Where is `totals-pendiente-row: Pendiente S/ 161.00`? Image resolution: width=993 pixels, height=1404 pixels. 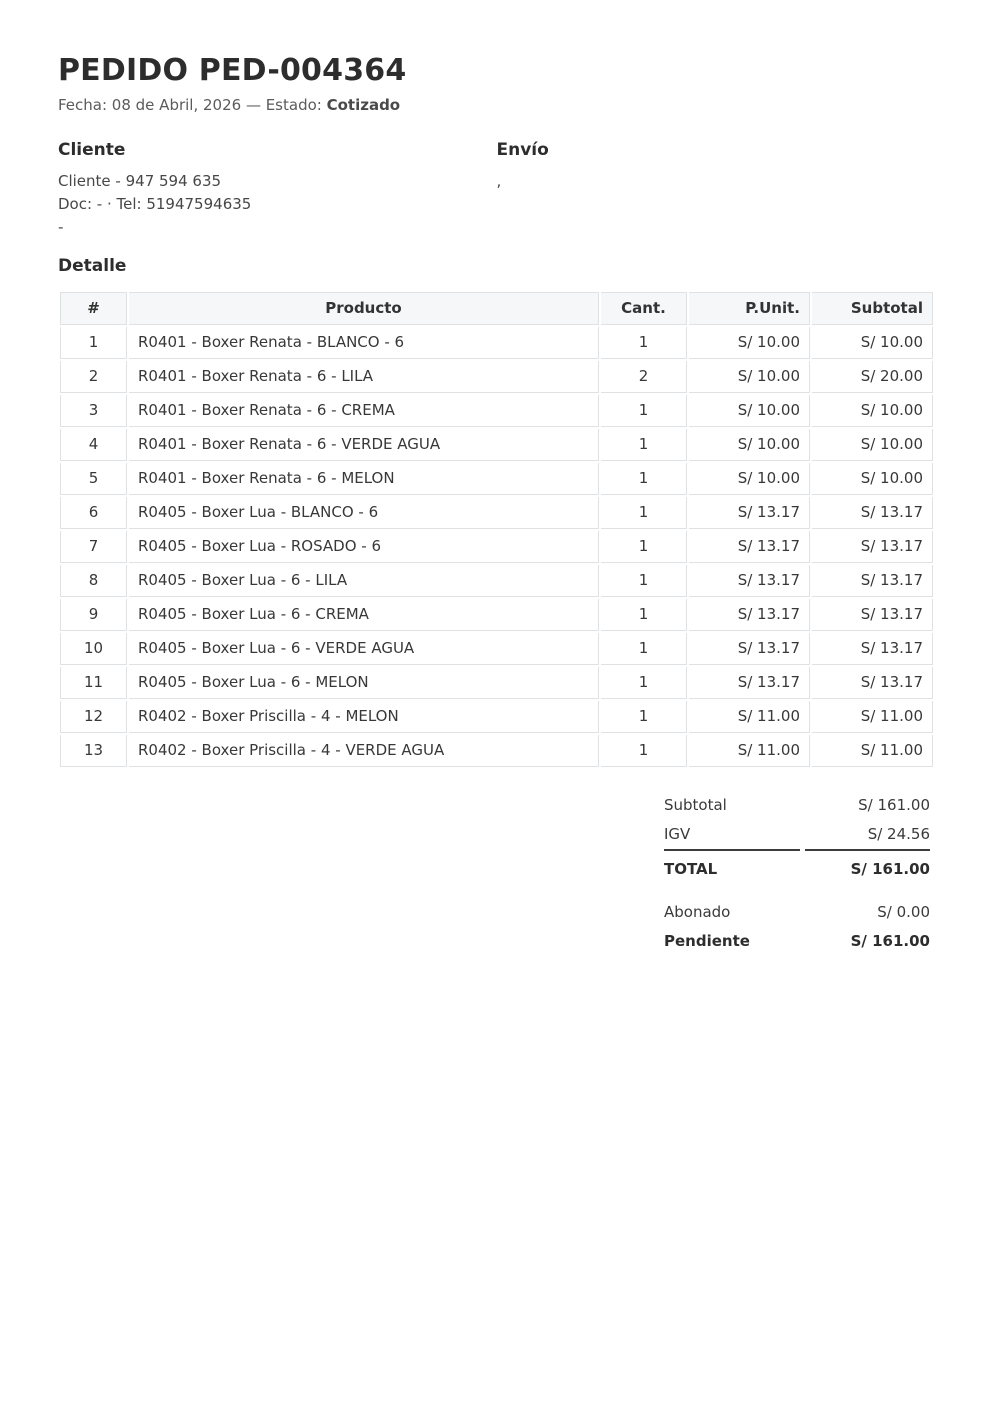
totals-pendiente-row: Pendiente S/ 161.00 is located at coordinates (797, 941).